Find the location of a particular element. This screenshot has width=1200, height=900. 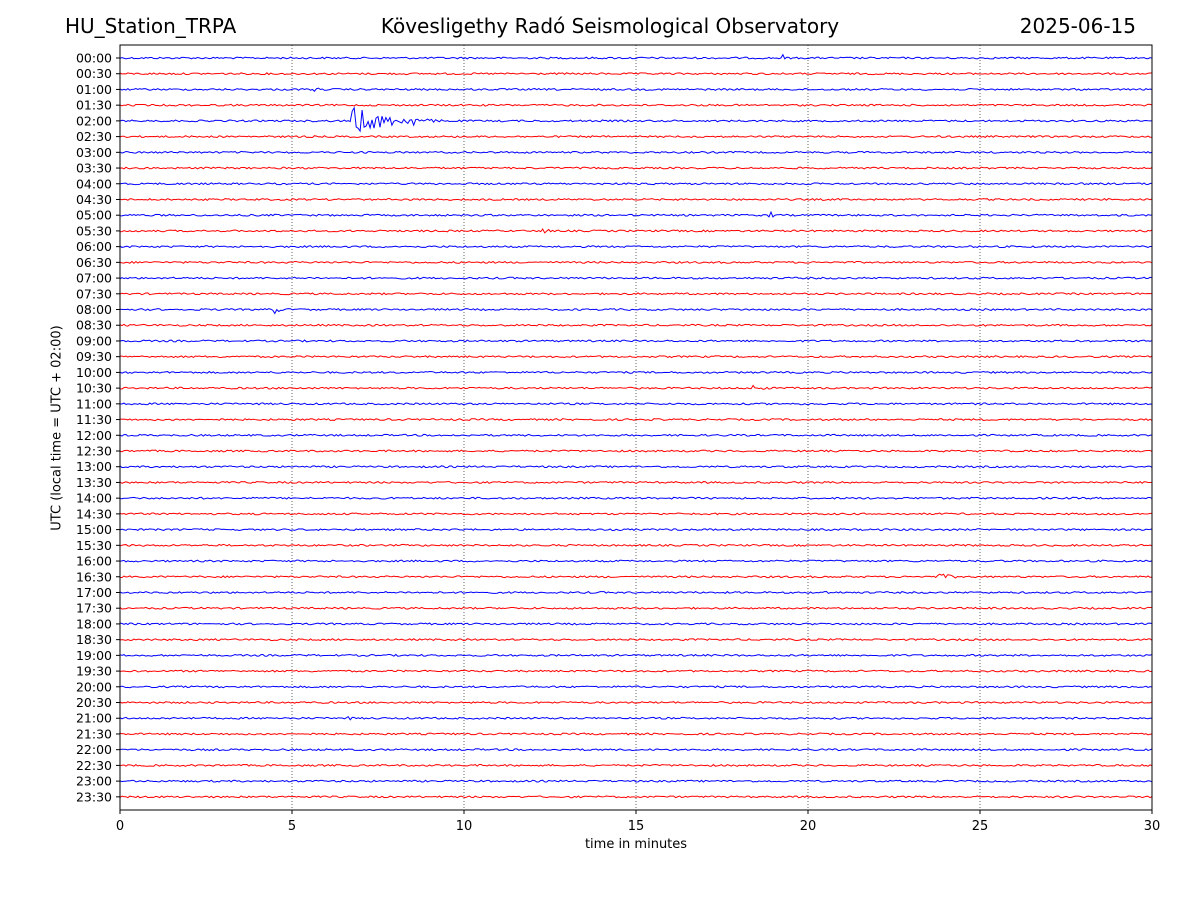

row-time-label: 18:00 is located at coordinates (94, 623).